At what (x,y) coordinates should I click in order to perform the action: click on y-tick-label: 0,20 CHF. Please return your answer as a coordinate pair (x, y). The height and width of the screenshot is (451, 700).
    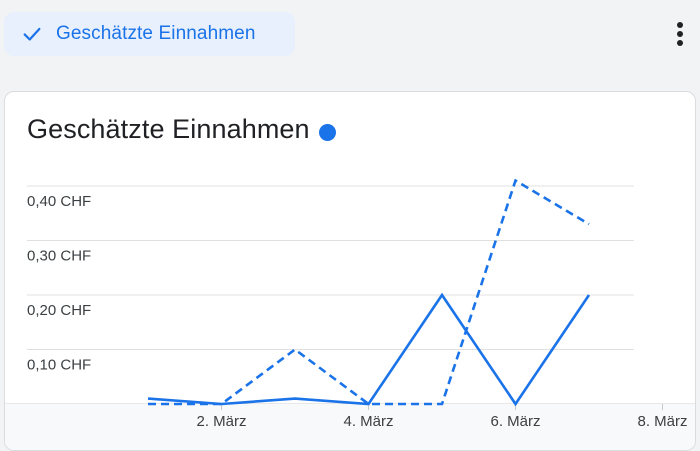
    Looking at the image, I should click on (59, 310).